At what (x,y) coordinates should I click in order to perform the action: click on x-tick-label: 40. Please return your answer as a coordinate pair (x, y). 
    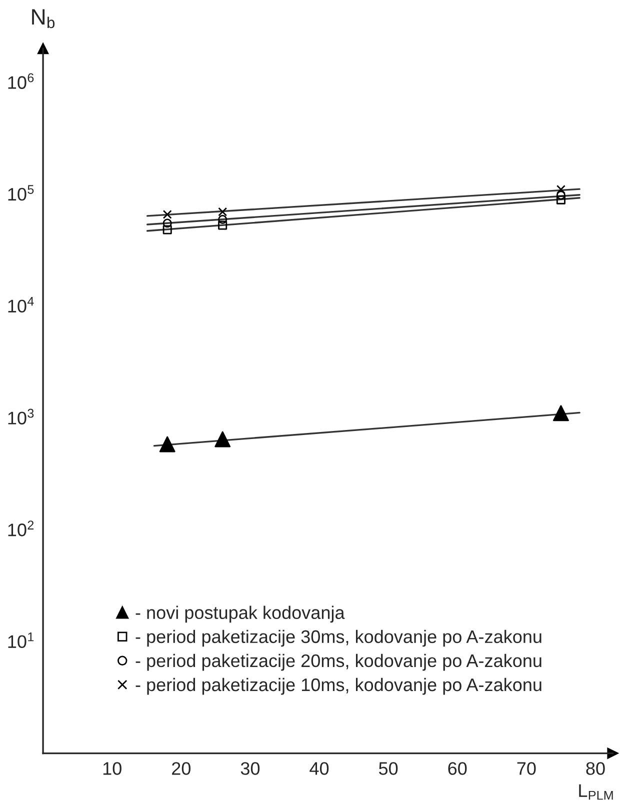
    Looking at the image, I should click on (319, 768).